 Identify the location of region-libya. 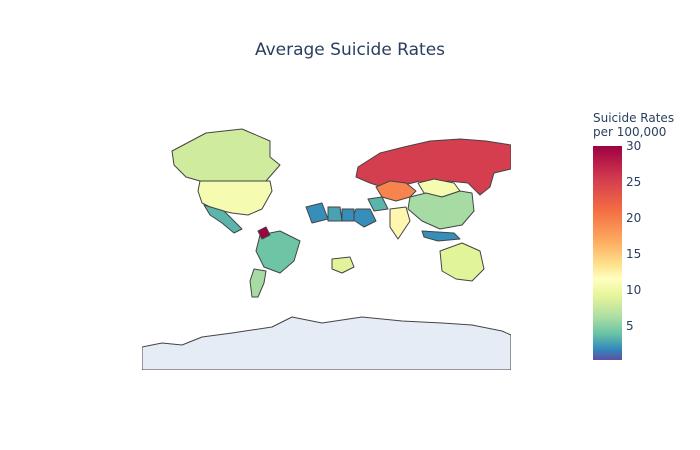
(335, 214).